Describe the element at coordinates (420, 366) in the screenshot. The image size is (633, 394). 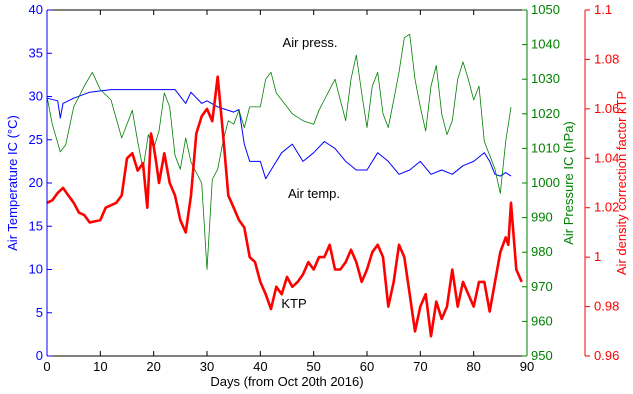
I see `x-tick-label: 70` at that location.